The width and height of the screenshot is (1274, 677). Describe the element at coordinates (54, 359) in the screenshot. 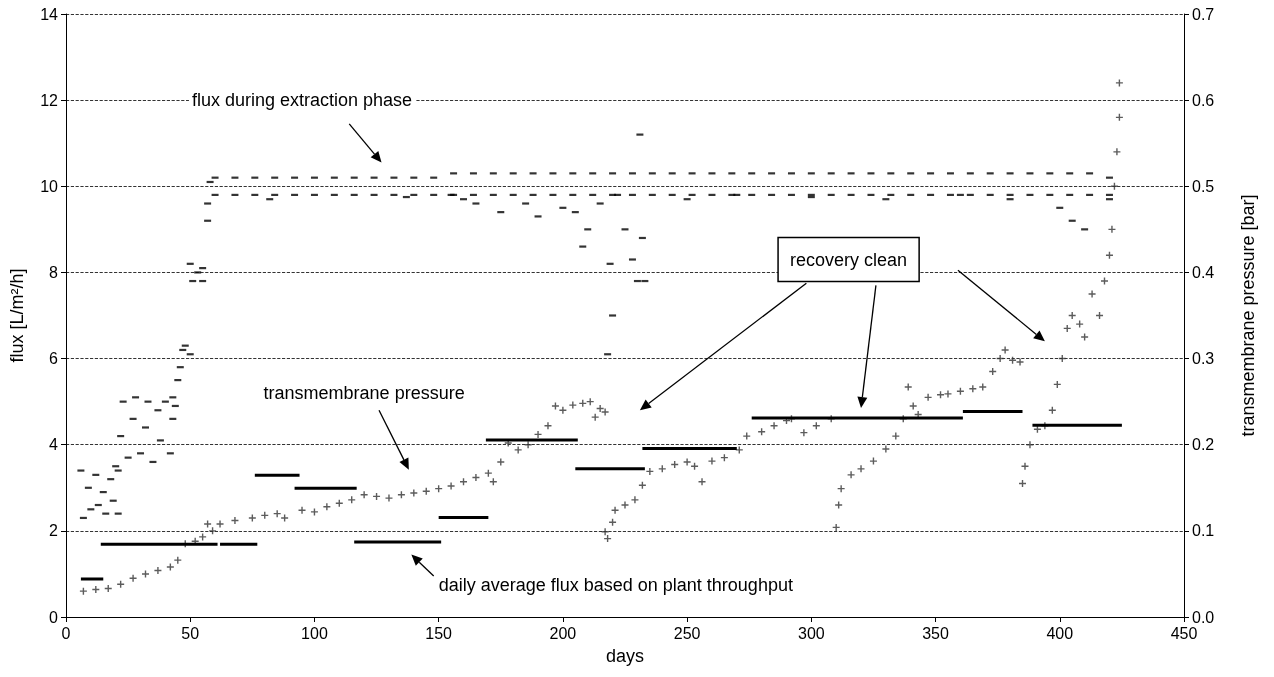

I see `y-tick-label: 6` at that location.